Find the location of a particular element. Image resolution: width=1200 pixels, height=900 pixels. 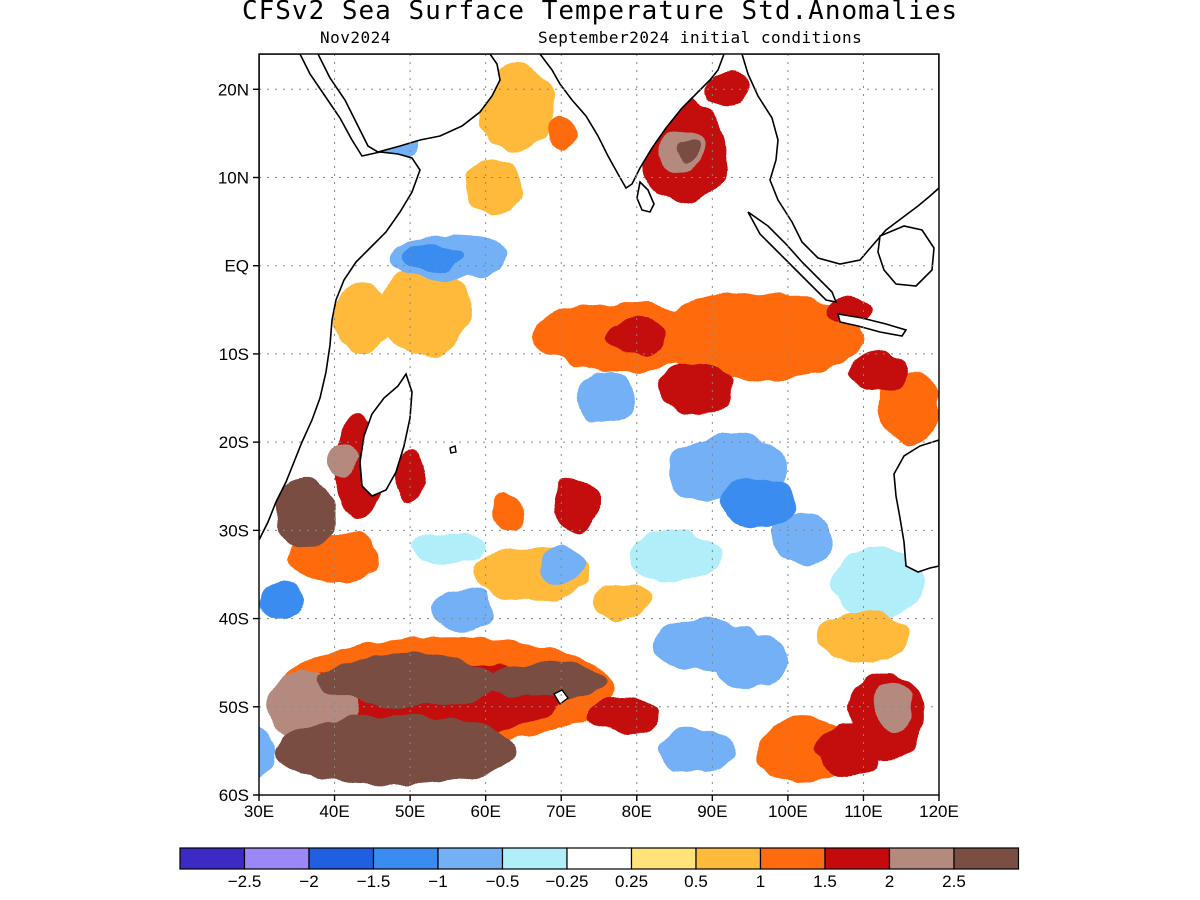

latitude-axis: 20N 10N EQ 10S 20S 30S 40S 50S 60S is located at coordinates (238, 442).